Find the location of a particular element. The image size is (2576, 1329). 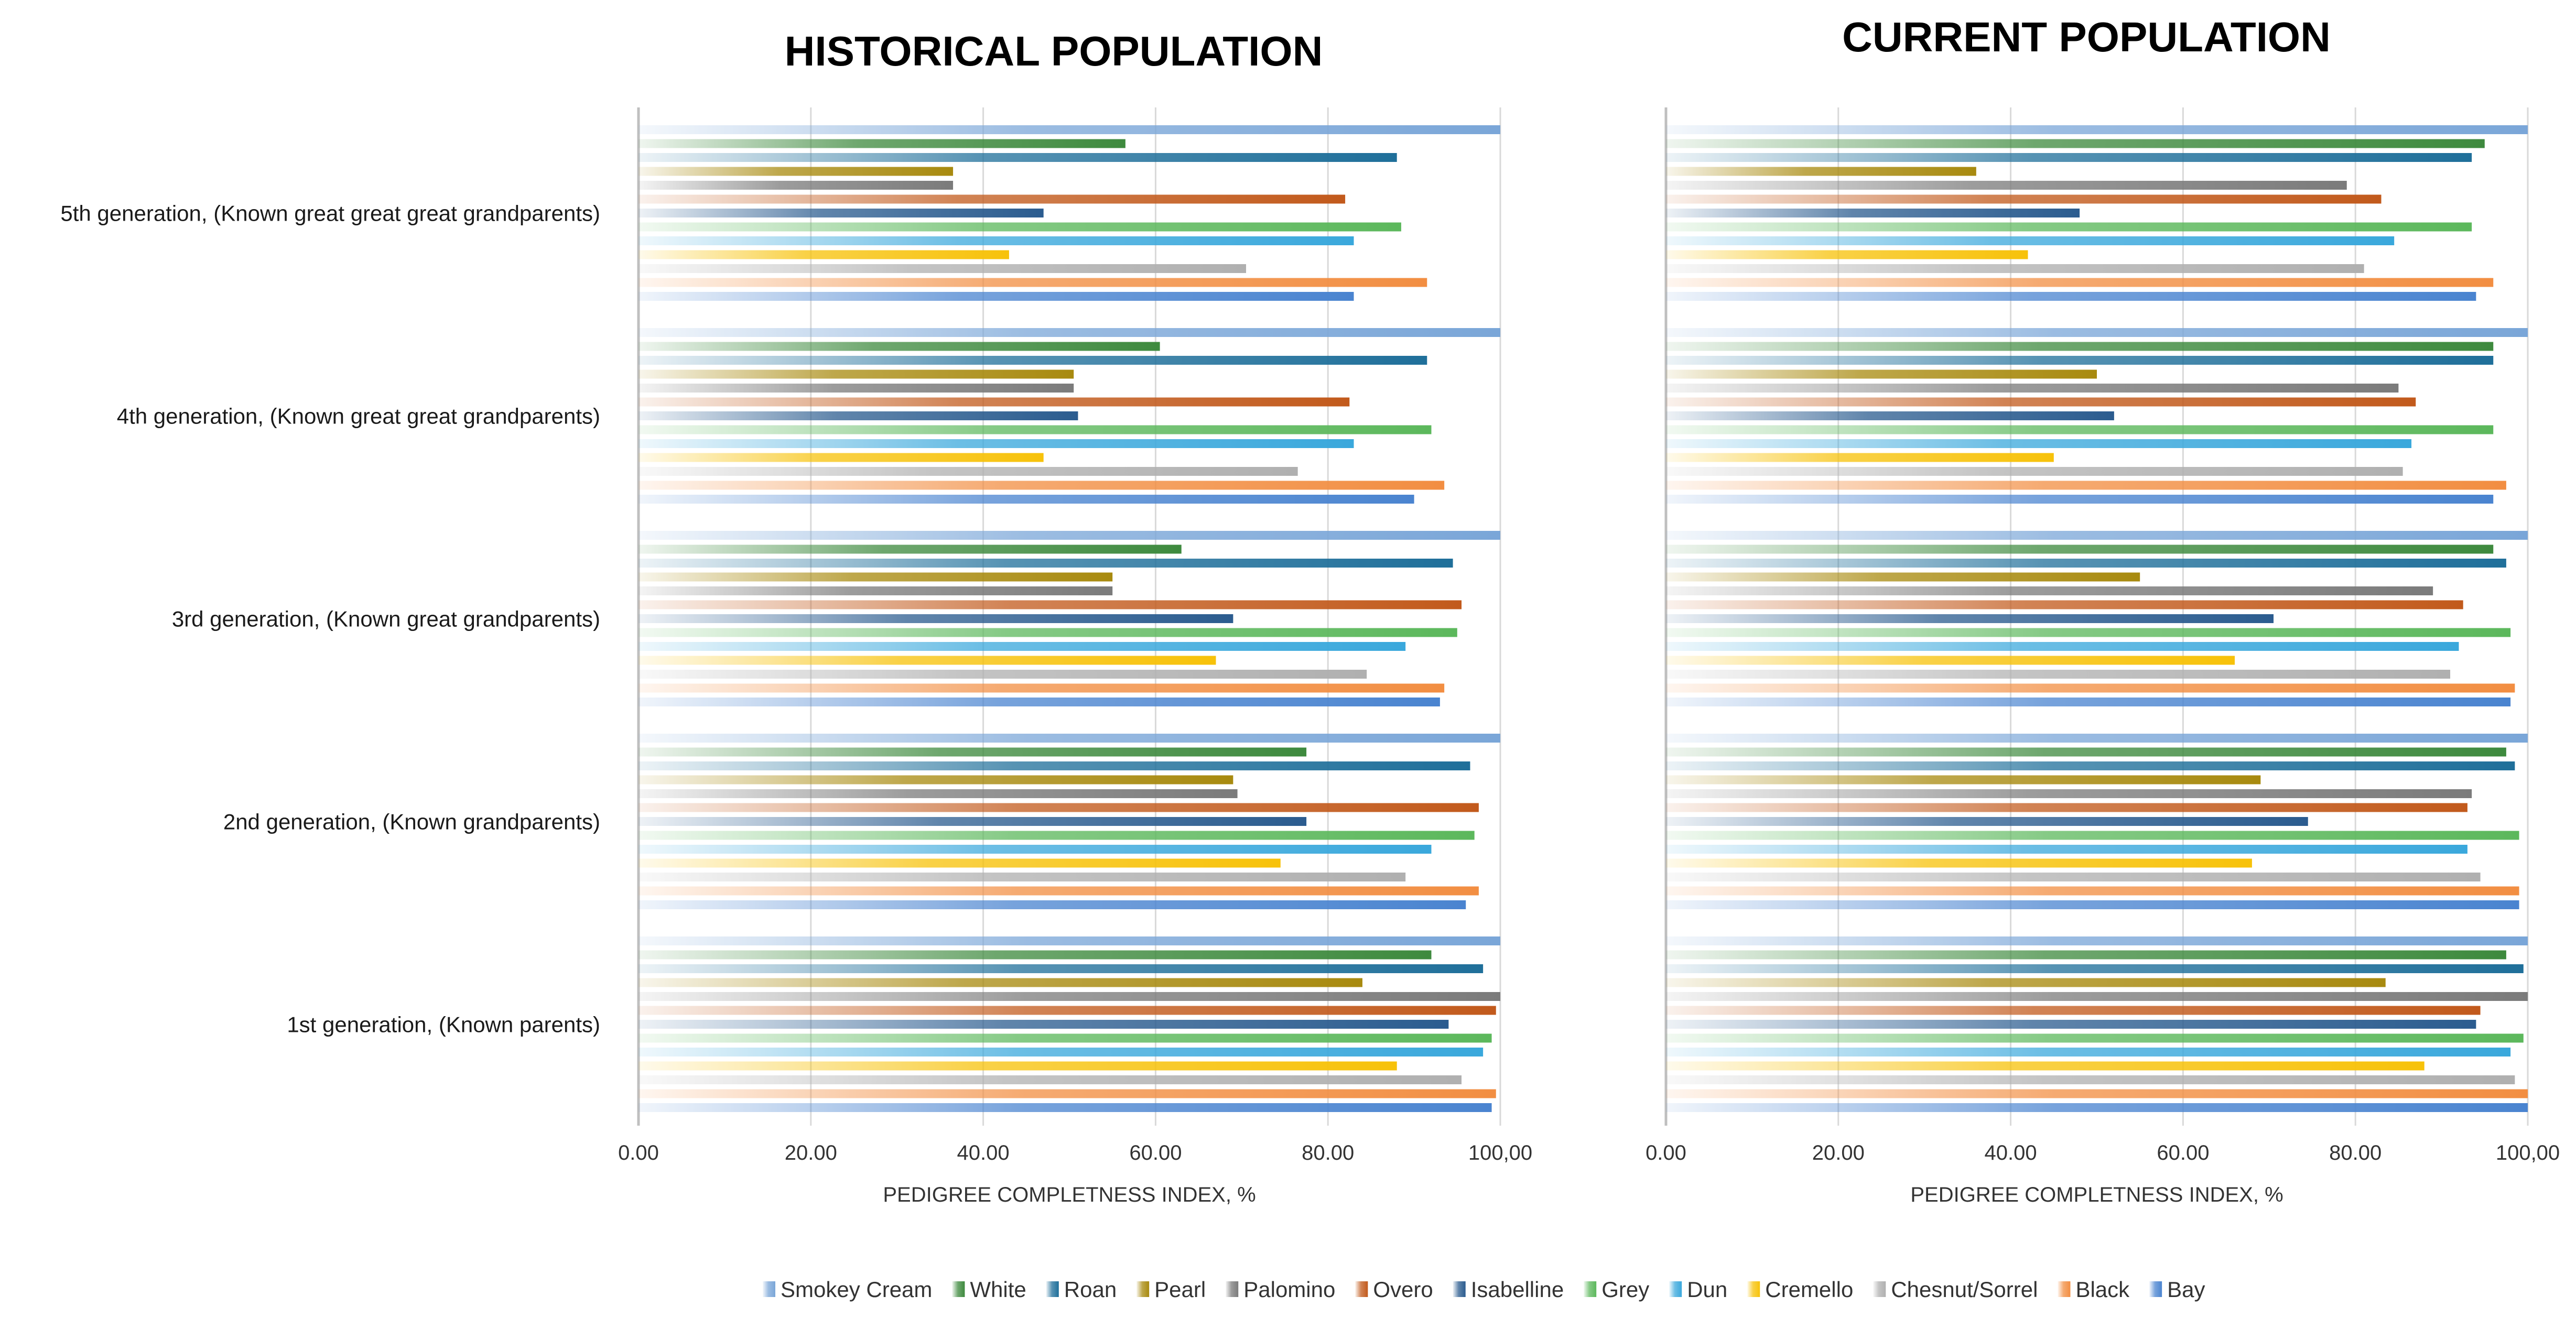

current-bar-cremello-gen1 is located at coordinates (2045, 1066).